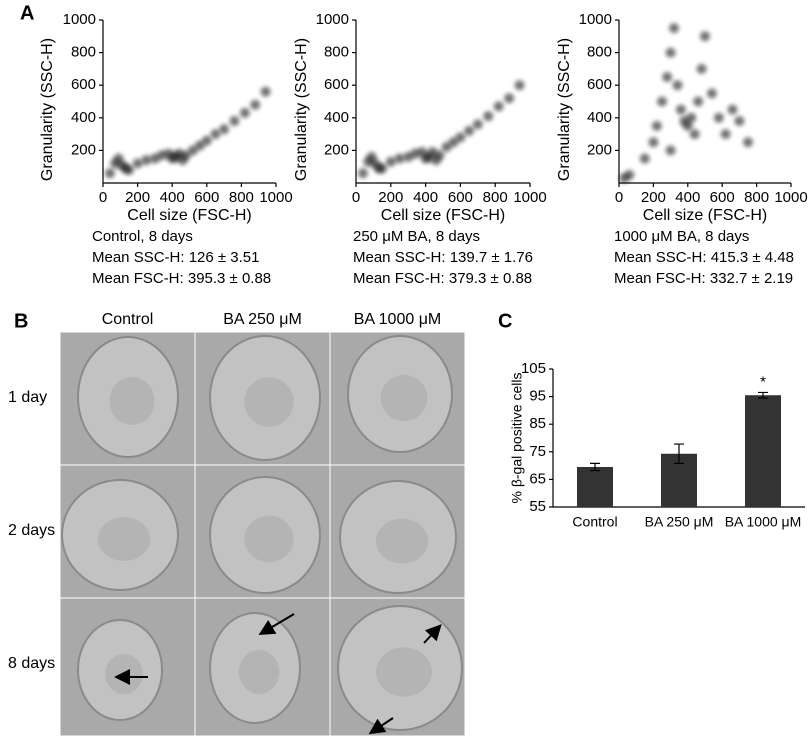  What do you see at coordinates (763, 381) in the screenshot?
I see `significance: *` at bounding box center [763, 381].